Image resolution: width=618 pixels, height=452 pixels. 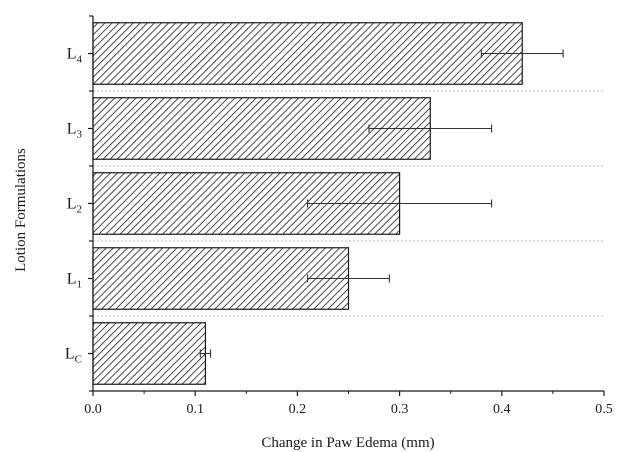 What do you see at coordinates (400, 409) in the screenshot?
I see `x-tick-label: 0.3` at bounding box center [400, 409].